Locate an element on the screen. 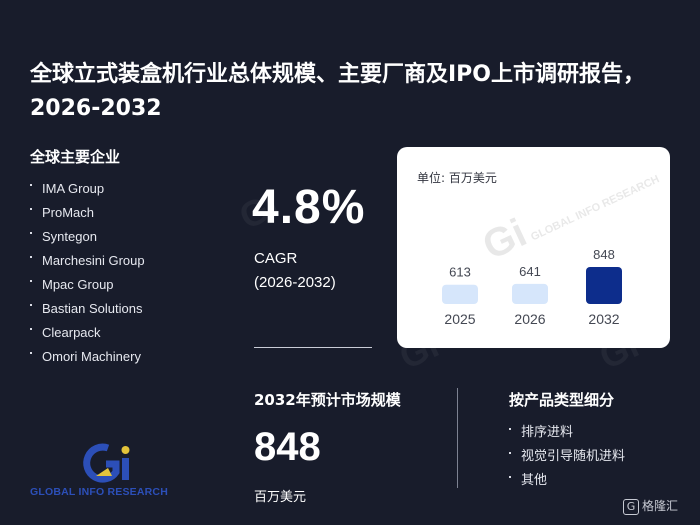 The width and height of the screenshot is (700, 525). company-item: Clearpack is located at coordinates (87, 334).